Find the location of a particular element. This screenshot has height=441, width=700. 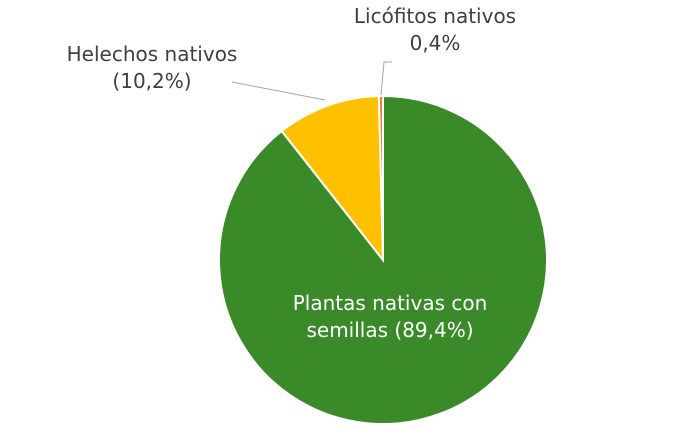

value-label: 0,4% is located at coordinates (435, 43).